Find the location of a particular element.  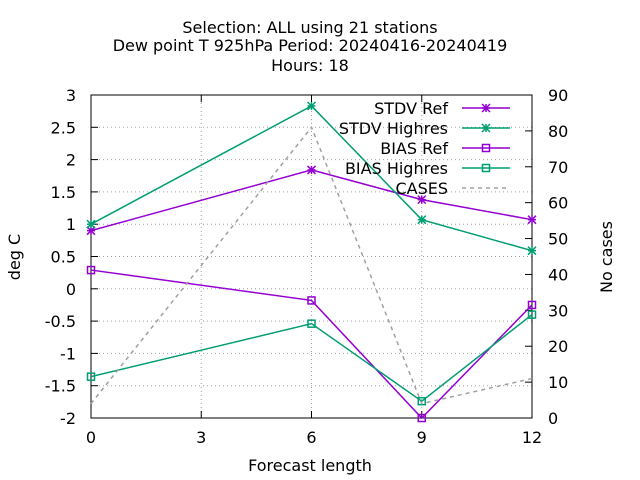

legend-item: CASES is located at coordinates (452, 188).